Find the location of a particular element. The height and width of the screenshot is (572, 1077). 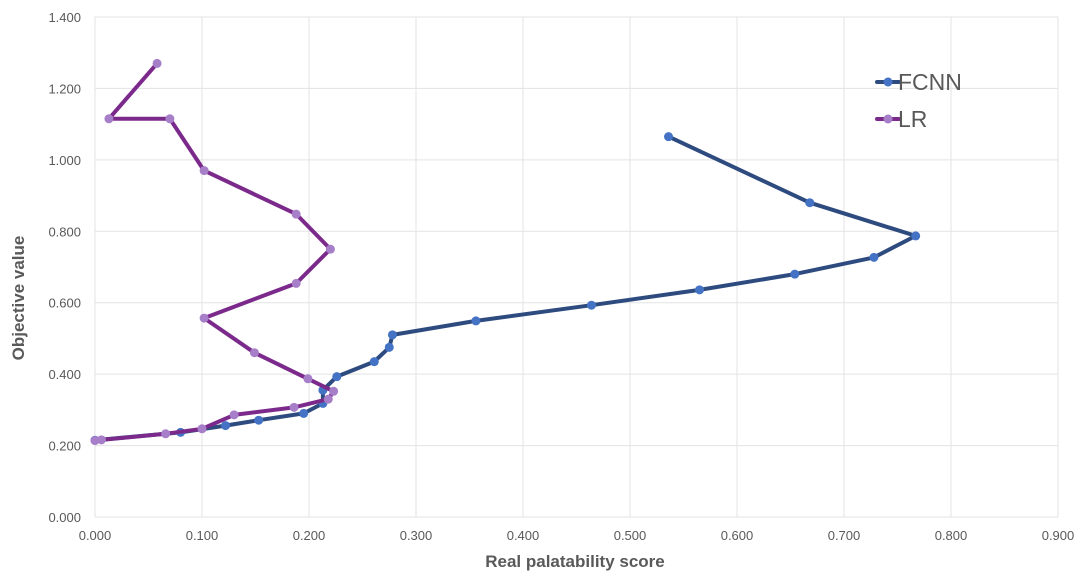

y-tick-label: 0.200 is located at coordinates (64, 446).